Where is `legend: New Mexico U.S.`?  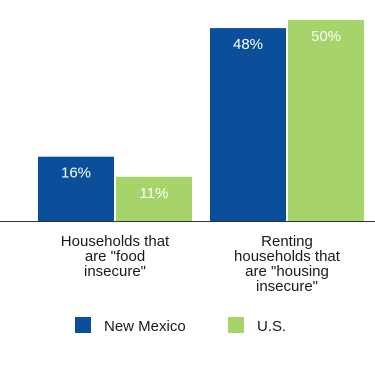
legend: New Mexico U.S. is located at coordinates (180, 326).